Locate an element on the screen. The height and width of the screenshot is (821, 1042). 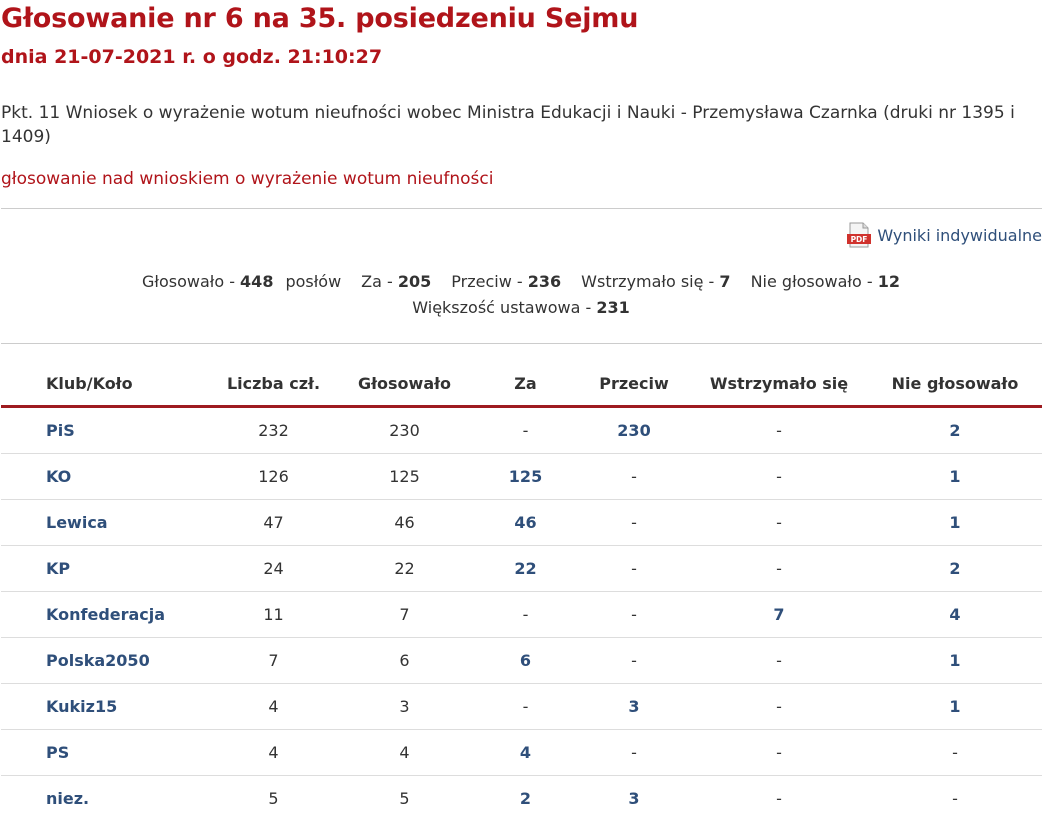
club-link: KP is located at coordinates (58, 568).